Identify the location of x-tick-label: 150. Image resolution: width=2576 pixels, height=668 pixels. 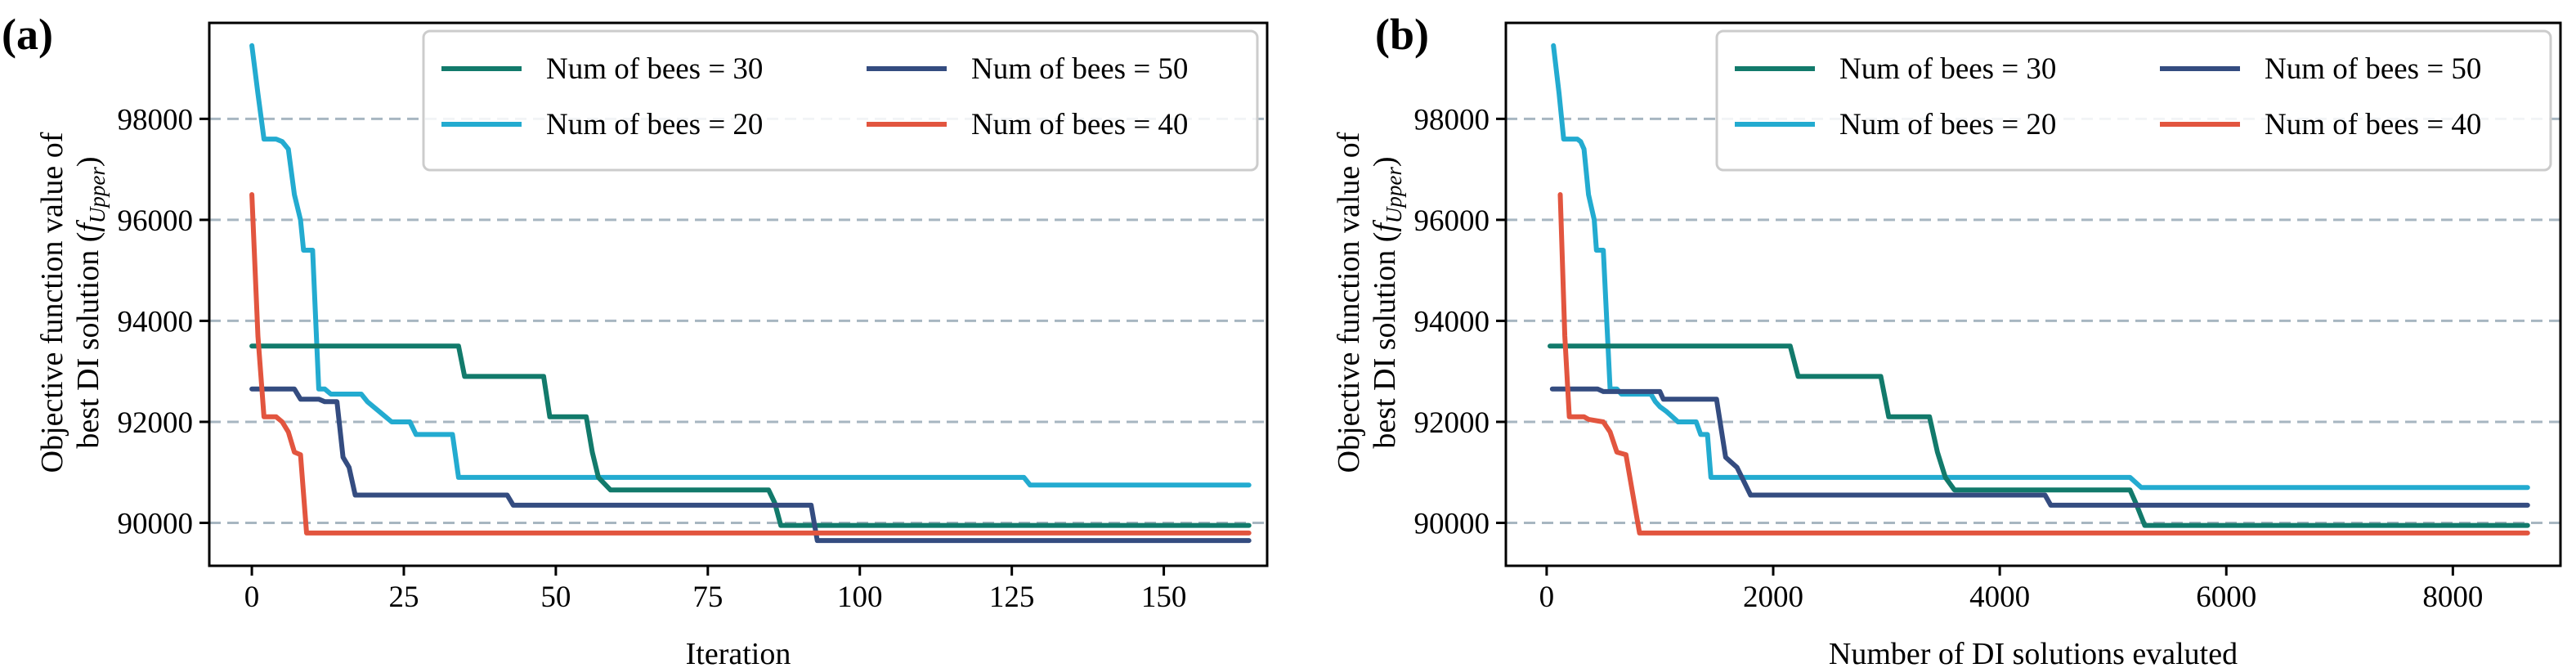
(1164, 597).